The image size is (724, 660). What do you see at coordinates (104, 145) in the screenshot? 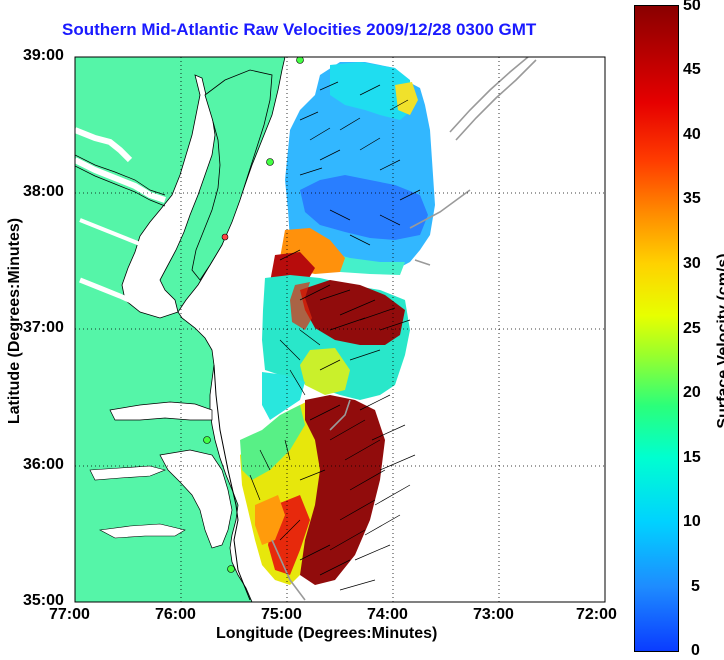
I see `upper-bay-inlet` at bounding box center [104, 145].